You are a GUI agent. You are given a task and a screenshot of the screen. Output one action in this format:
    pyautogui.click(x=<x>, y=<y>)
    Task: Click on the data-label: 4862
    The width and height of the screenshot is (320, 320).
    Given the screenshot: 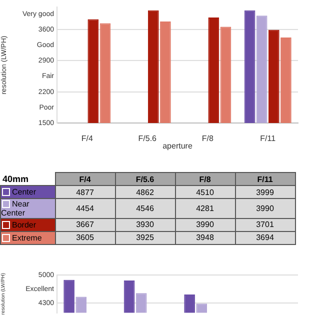 What is the action you would take?
    pyautogui.click(x=145, y=192)
    